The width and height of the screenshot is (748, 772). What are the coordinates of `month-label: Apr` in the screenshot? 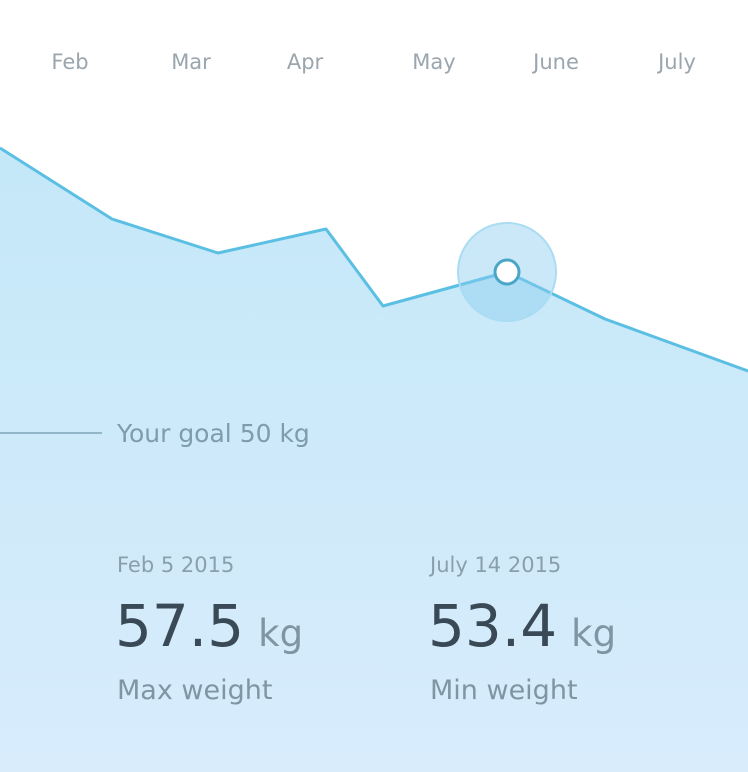 It's located at (305, 62).